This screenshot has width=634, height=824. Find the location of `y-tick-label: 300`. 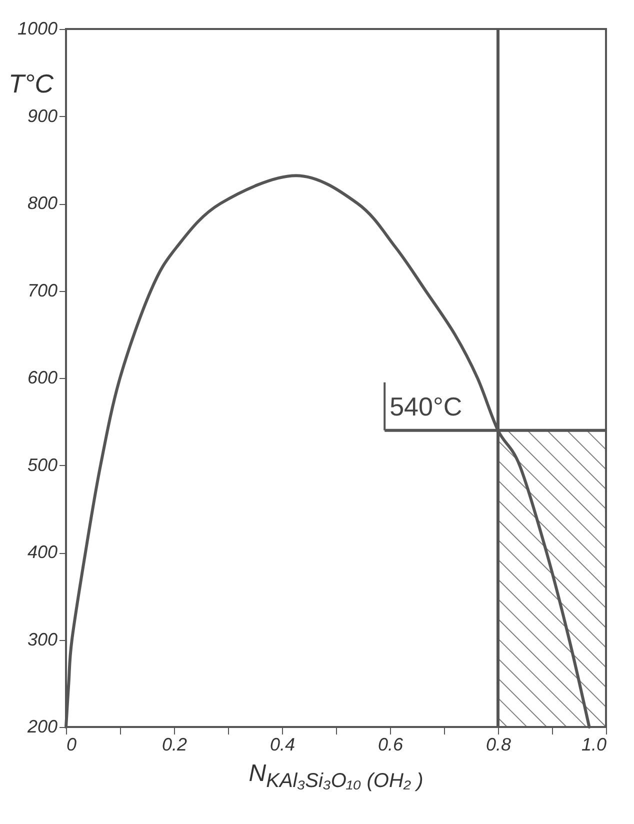

y-tick-label: 300 is located at coordinates (42, 639).